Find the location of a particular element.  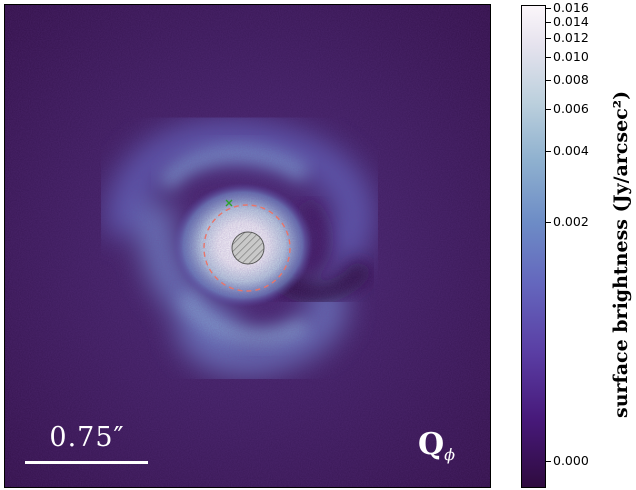

reference-circle is located at coordinates (247, 248).